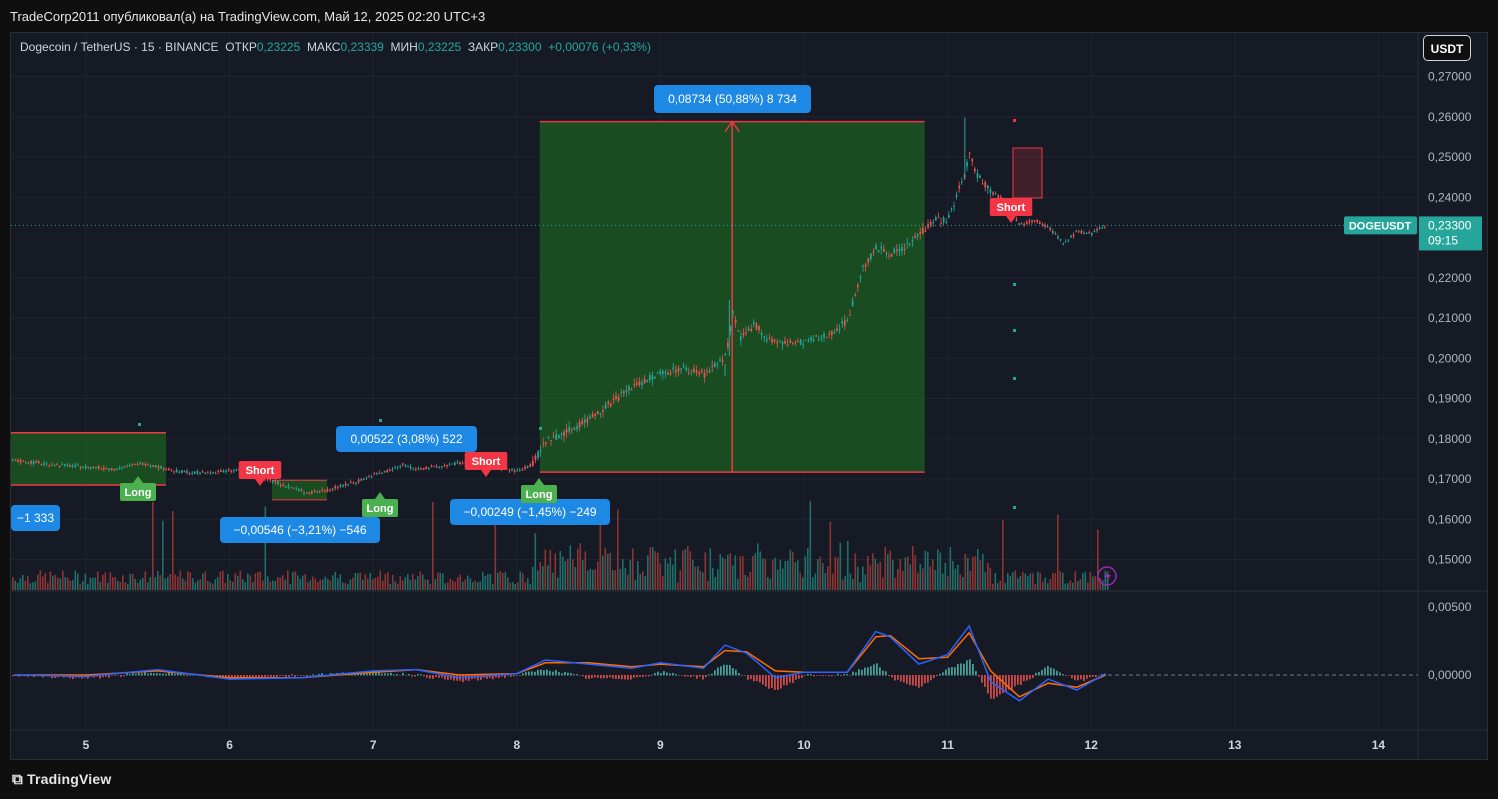  What do you see at coordinates (119, 47) in the screenshot?
I see `symbol-title: Dogecoin / TetherUS · 15 · BINANCE` at bounding box center [119, 47].